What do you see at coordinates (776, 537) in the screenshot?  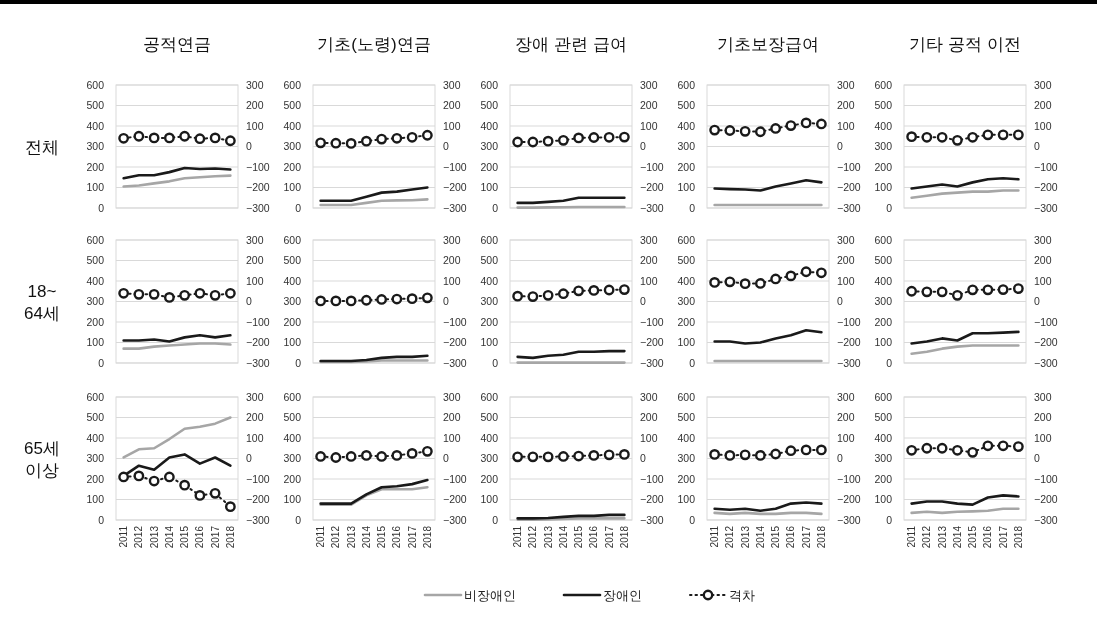 I see `x-tick-label: 2015` at bounding box center [776, 537].